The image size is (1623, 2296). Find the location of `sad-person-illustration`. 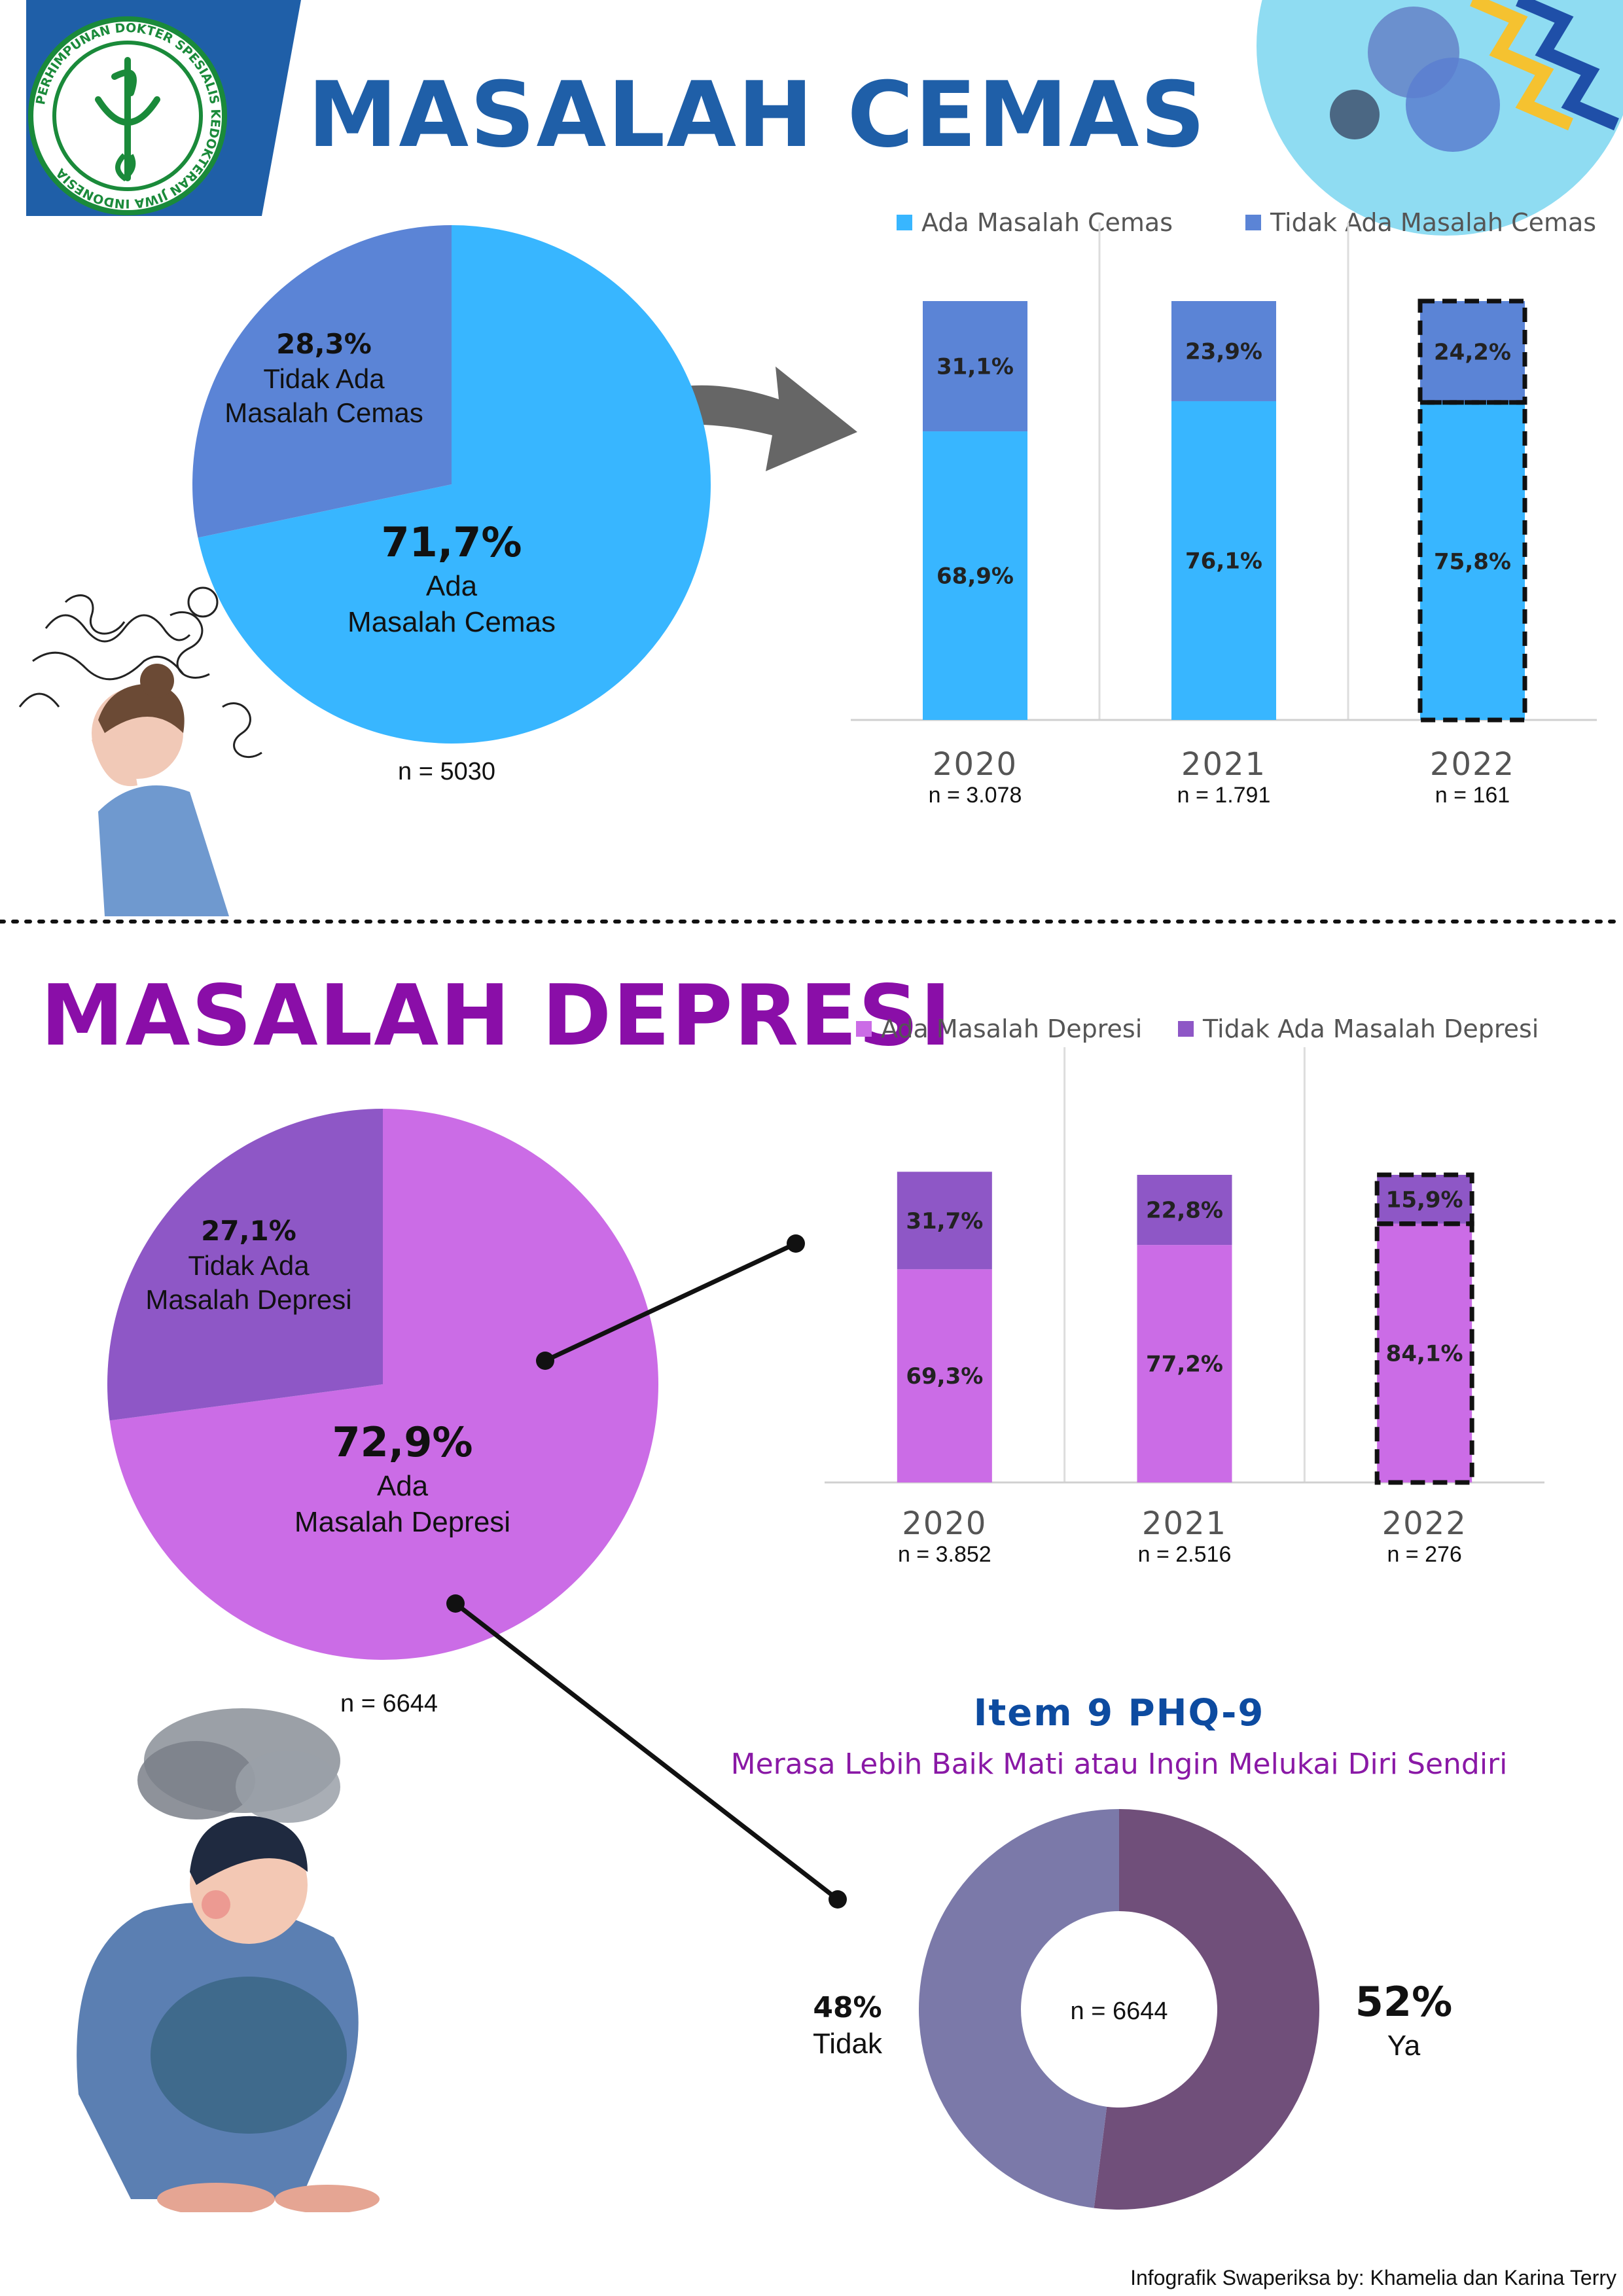

sad-person-illustration is located at coordinates (228, 1960).